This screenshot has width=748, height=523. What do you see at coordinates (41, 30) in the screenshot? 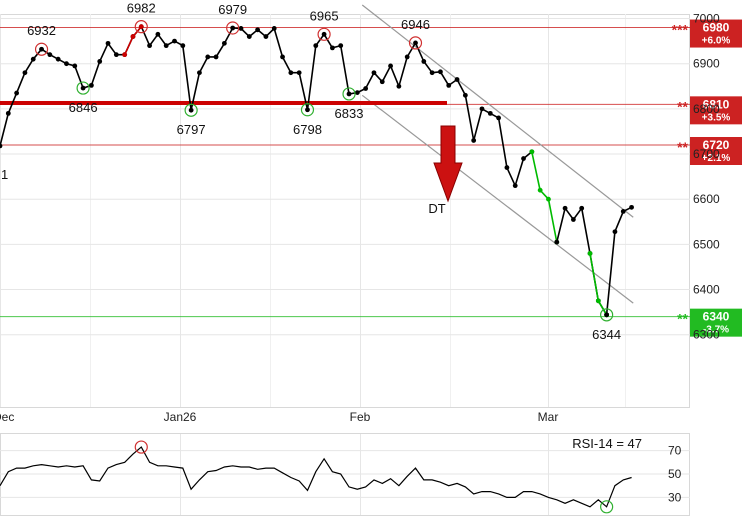
I see `peak-label: 6932` at bounding box center [41, 30].